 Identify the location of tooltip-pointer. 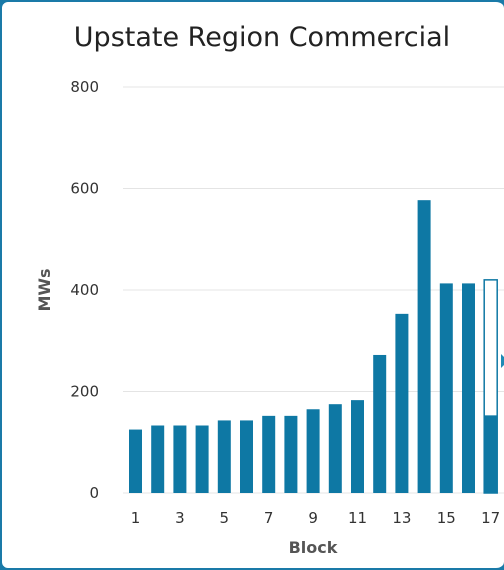
(502, 361).